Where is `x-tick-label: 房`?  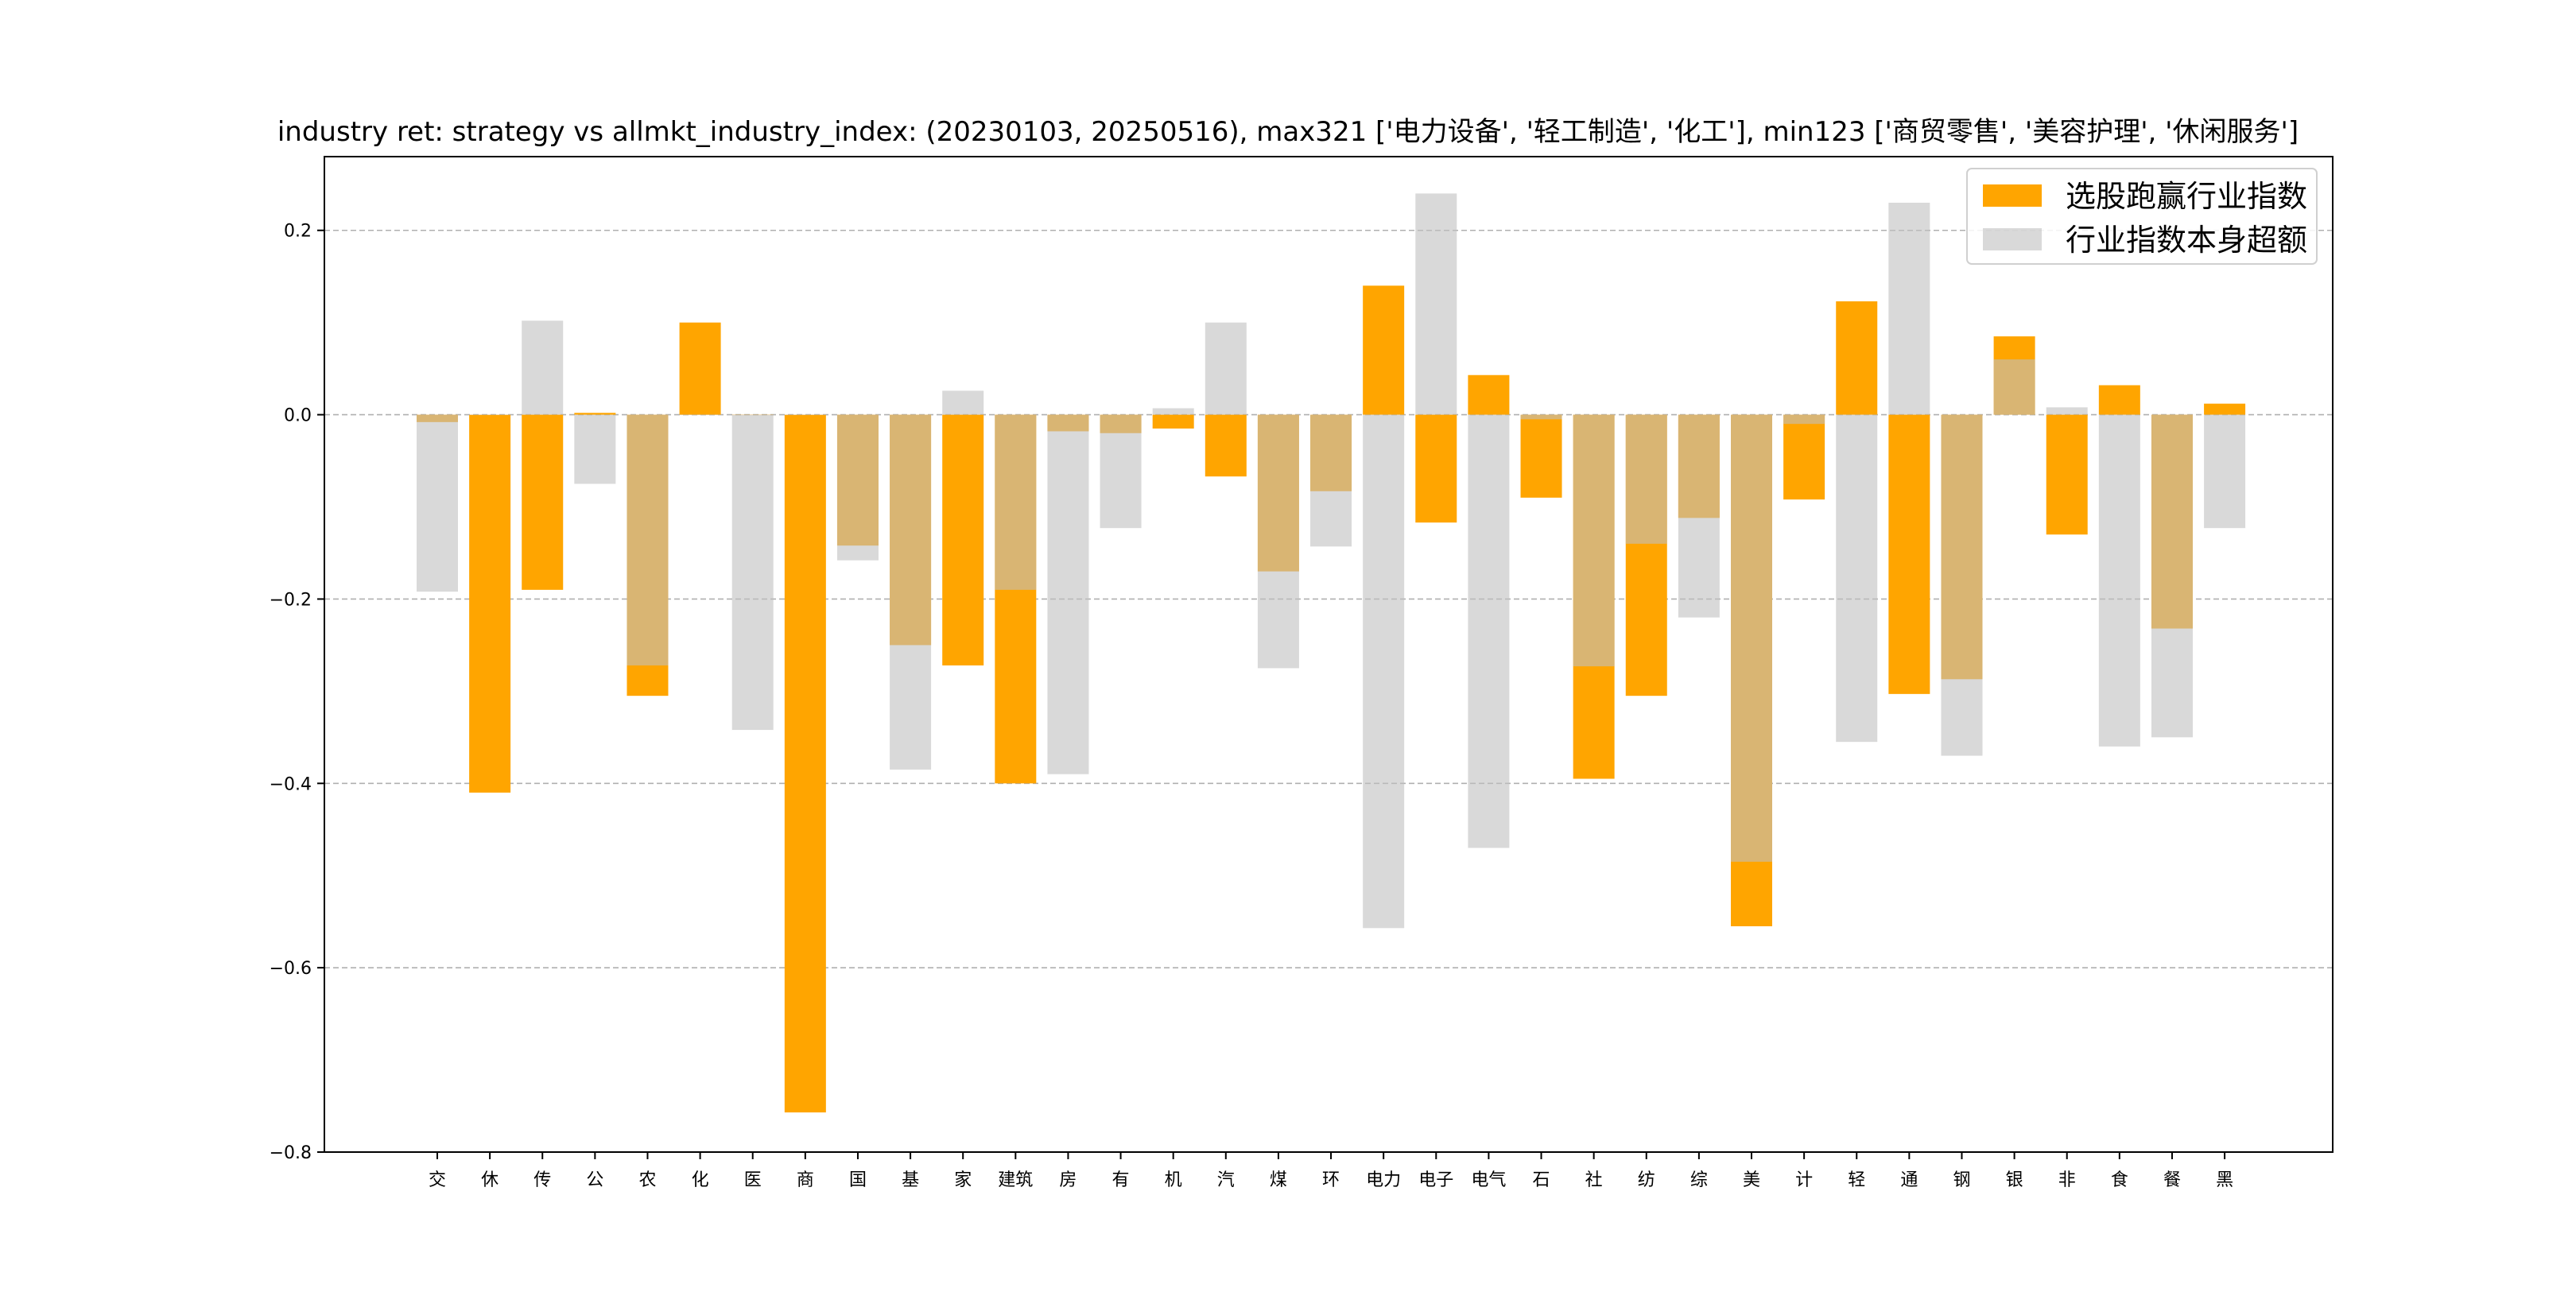
x-tick-label: 房 is located at coordinates (1068, 1180).